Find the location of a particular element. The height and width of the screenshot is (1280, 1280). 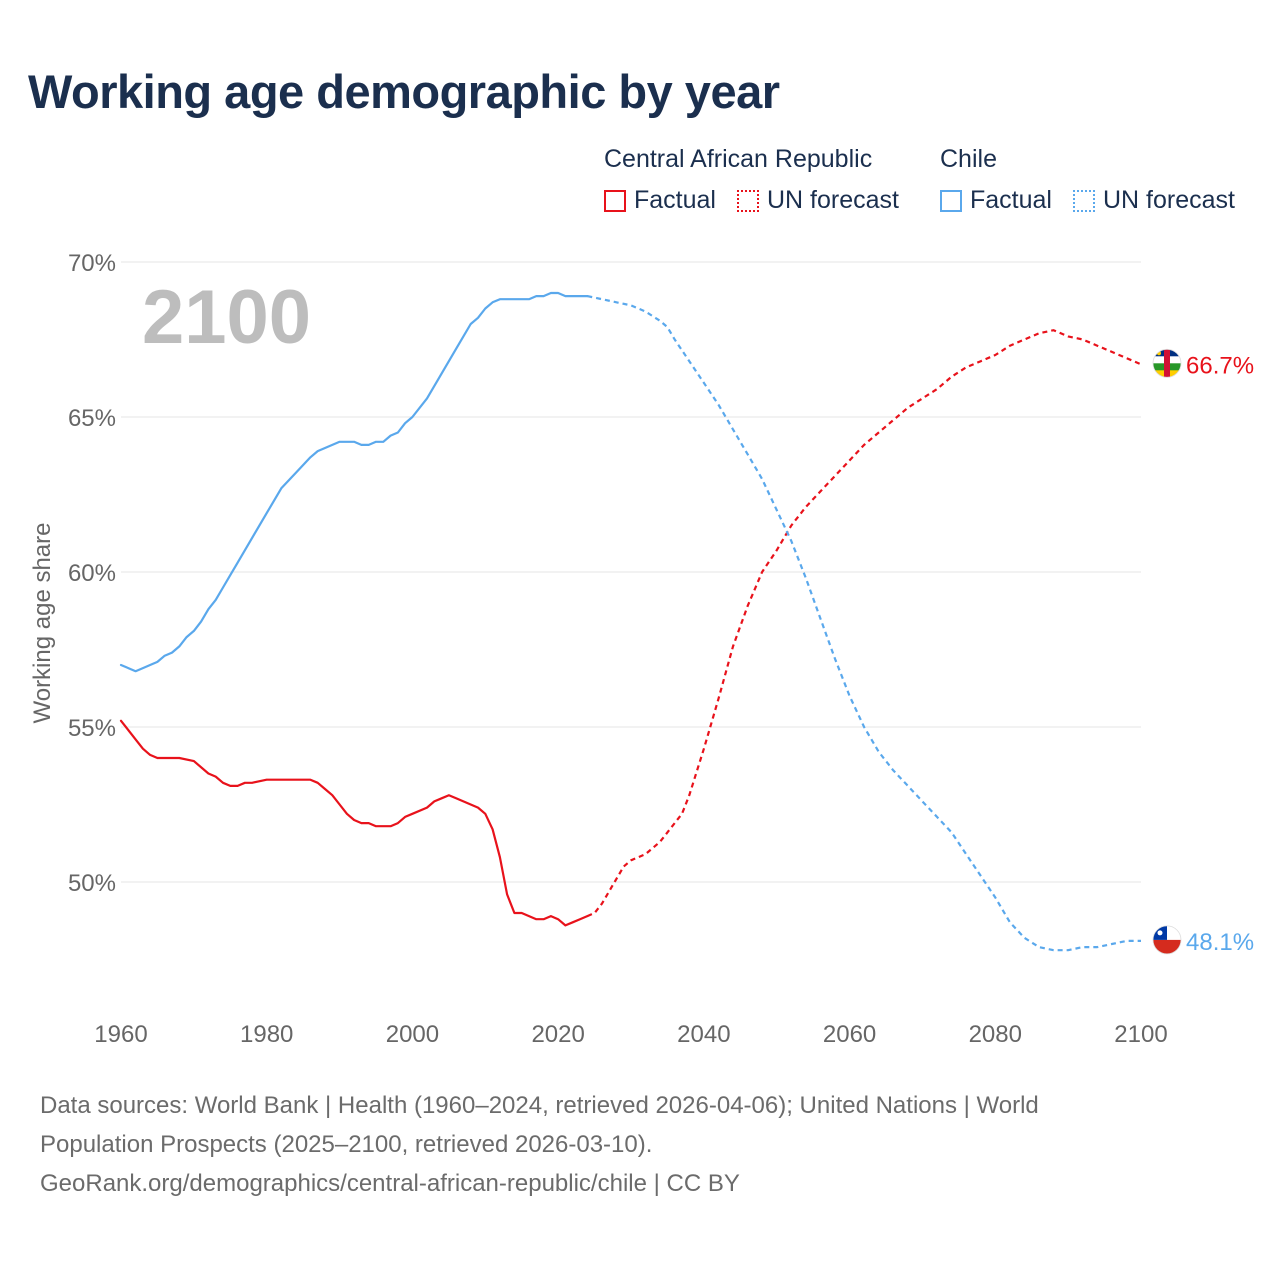

x-tick-label: 1960 is located at coordinates (120, 1034).